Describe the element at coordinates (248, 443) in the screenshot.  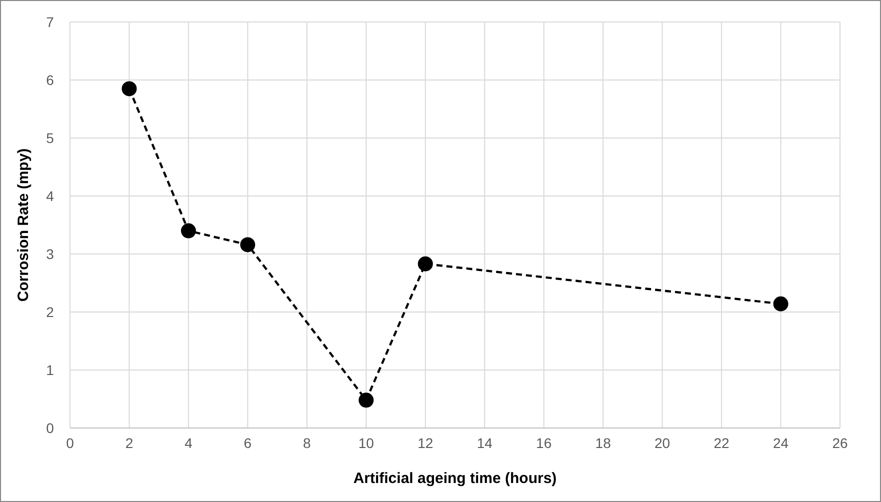
I see `x-tick-label: 6` at that location.